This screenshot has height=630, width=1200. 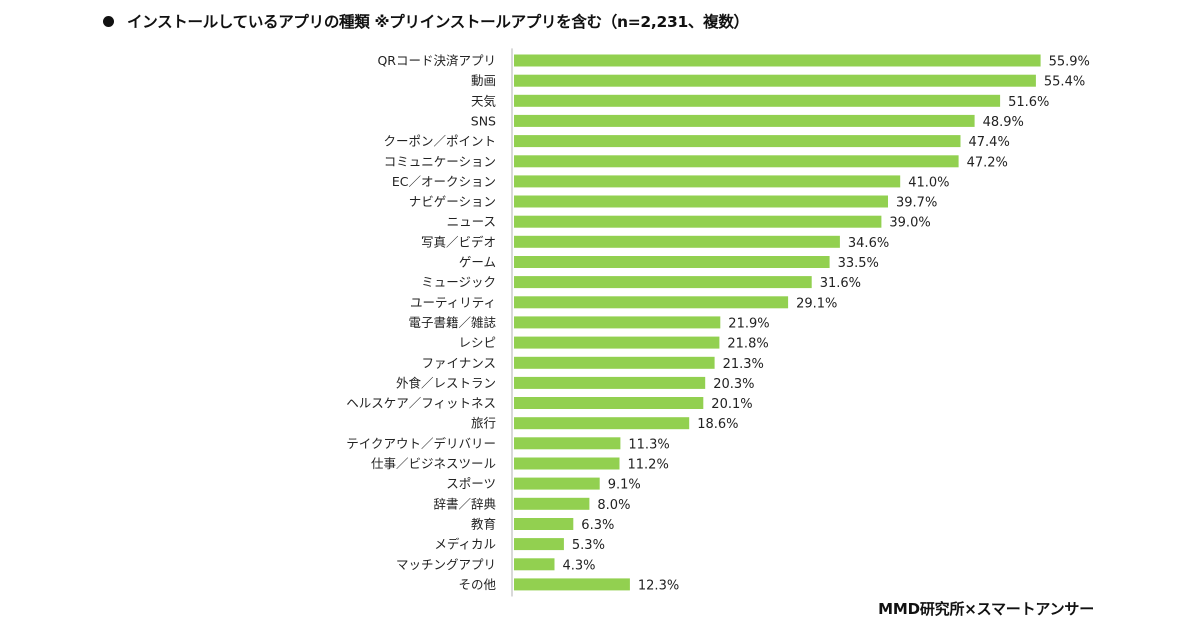 What do you see at coordinates (928, 182) in the screenshot?
I see `data-label: 41.0%` at bounding box center [928, 182].